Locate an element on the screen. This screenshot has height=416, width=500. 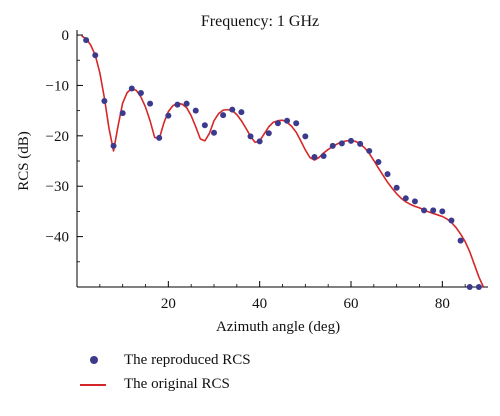
x-tick-label: 60 is located at coordinates (351, 304).